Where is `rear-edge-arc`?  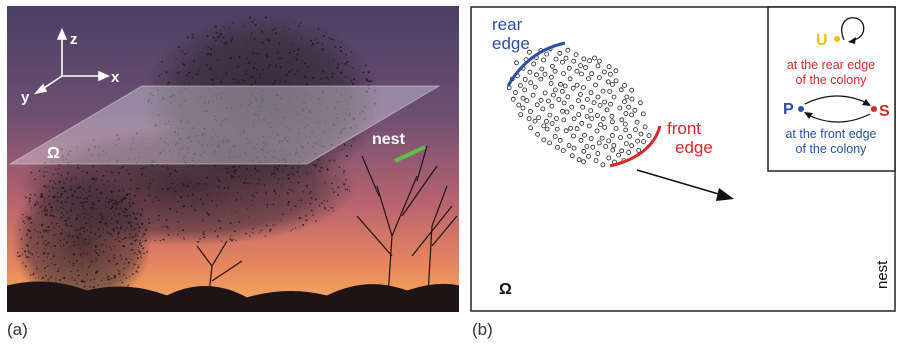
rear-edge-arc is located at coordinates (536, 64).